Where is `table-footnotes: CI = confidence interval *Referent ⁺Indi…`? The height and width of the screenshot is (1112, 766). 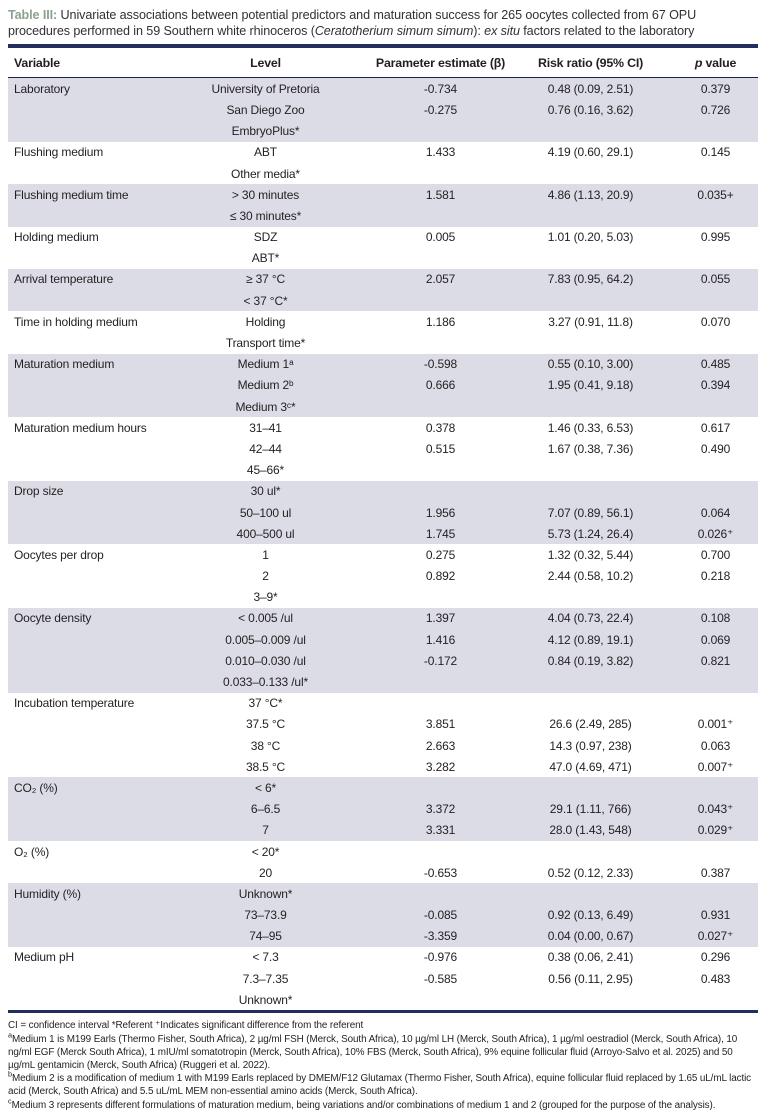
table-footnotes: CI = confidence interval *Referent ⁺Indi… is located at coordinates (384, 1065).